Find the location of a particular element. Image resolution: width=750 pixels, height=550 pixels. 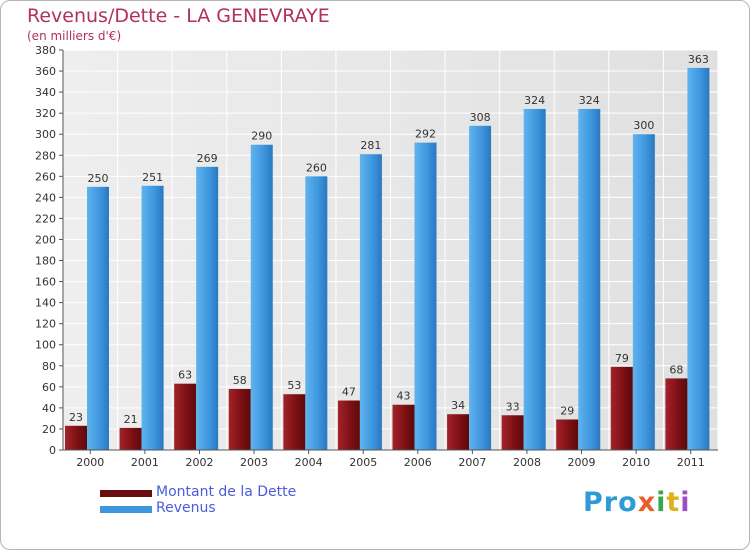

data-label-revenus: 300 is located at coordinates (643, 125).